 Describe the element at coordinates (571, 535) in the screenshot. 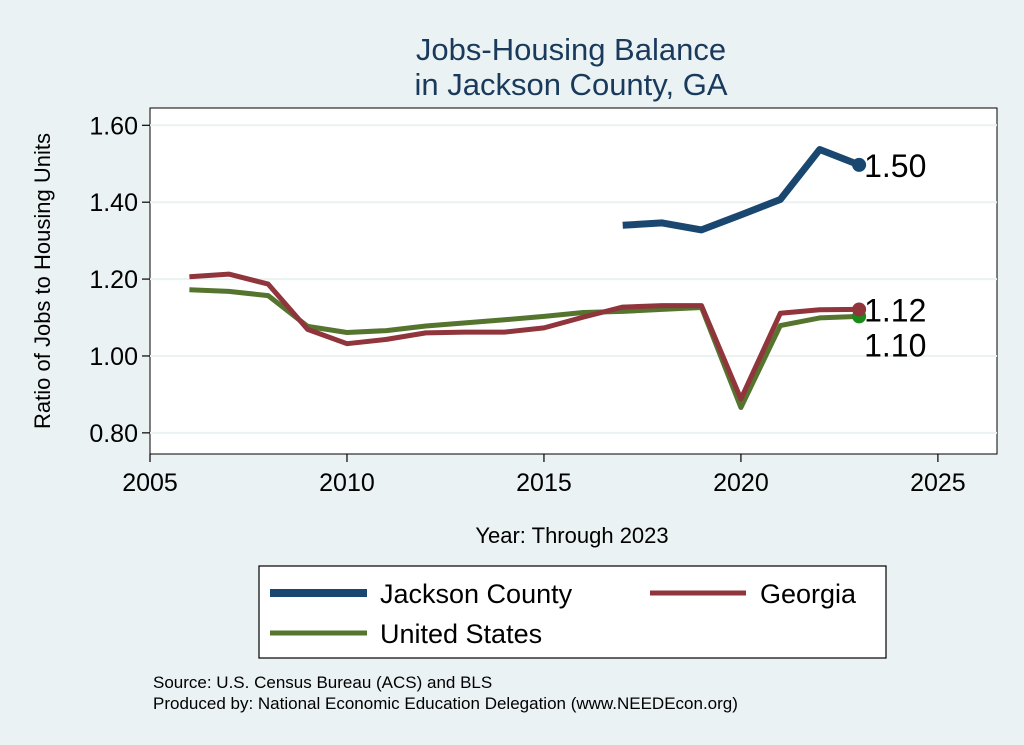

I see `x-axis-label: Year: Through 2023` at that location.